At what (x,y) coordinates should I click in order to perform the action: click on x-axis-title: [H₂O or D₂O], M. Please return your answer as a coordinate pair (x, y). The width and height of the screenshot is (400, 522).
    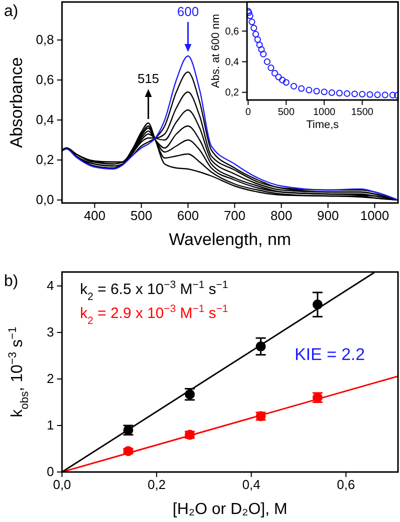
    Looking at the image, I should click on (230, 509).